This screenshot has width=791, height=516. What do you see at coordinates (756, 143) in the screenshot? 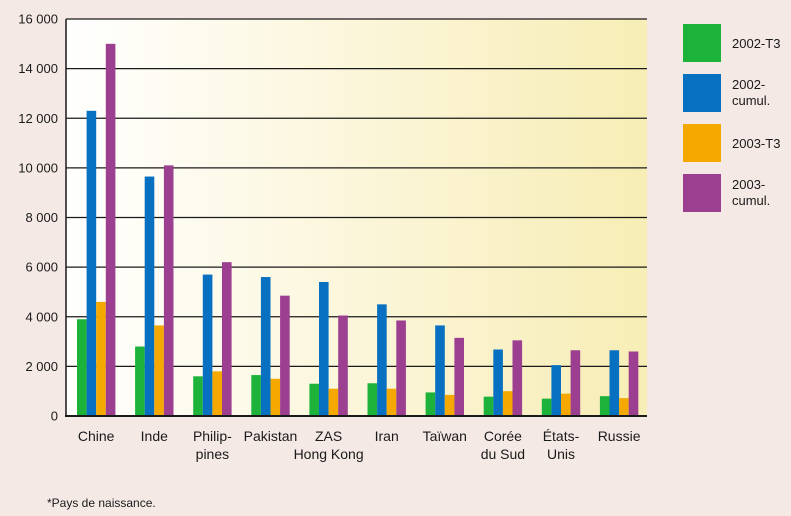
I see `legend-label: 2003-T3` at bounding box center [756, 143].